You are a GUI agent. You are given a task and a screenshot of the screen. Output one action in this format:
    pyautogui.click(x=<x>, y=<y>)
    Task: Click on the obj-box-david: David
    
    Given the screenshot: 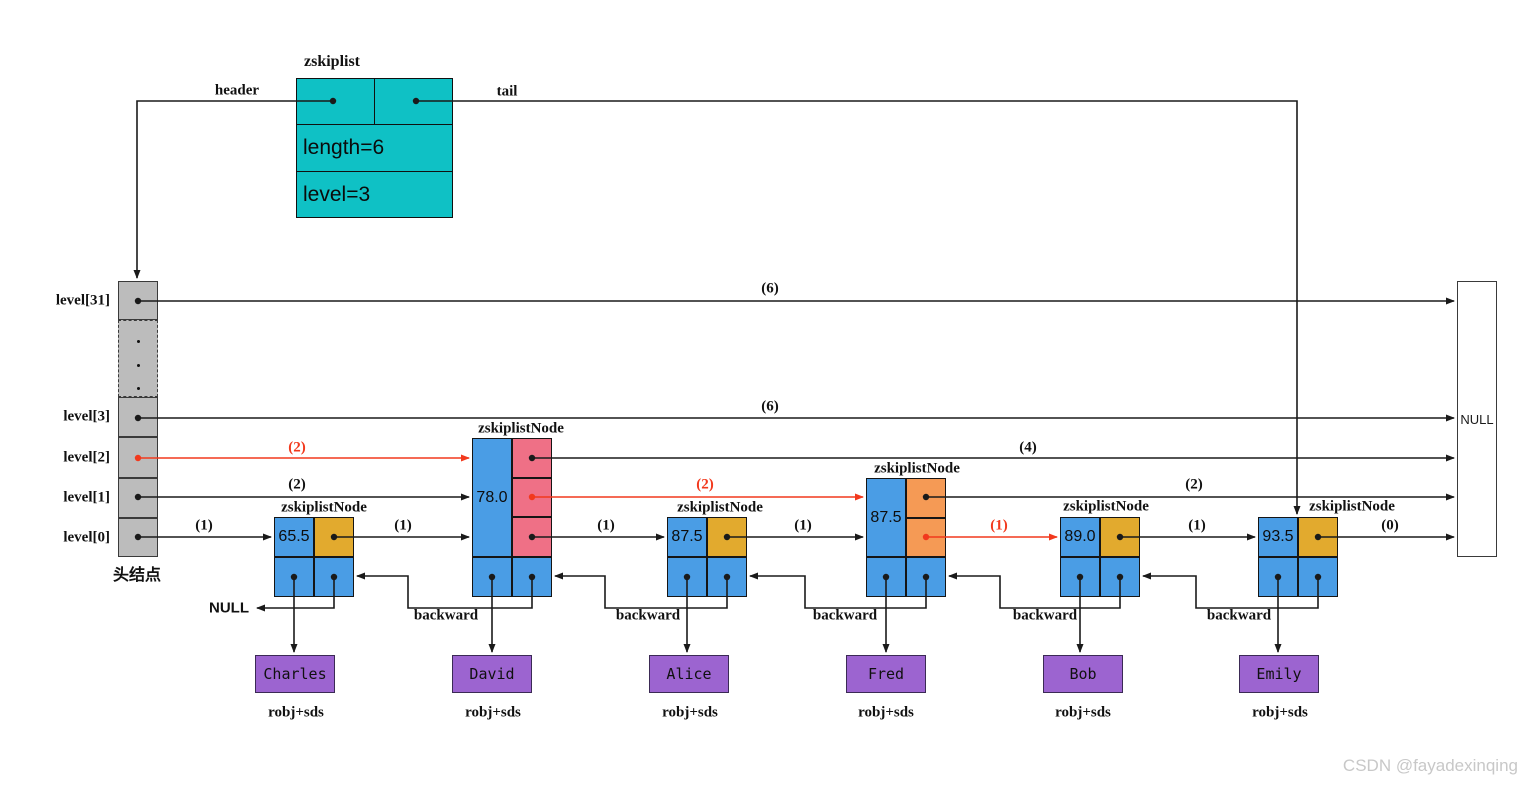 What is the action you would take?
    pyautogui.click(x=492, y=674)
    